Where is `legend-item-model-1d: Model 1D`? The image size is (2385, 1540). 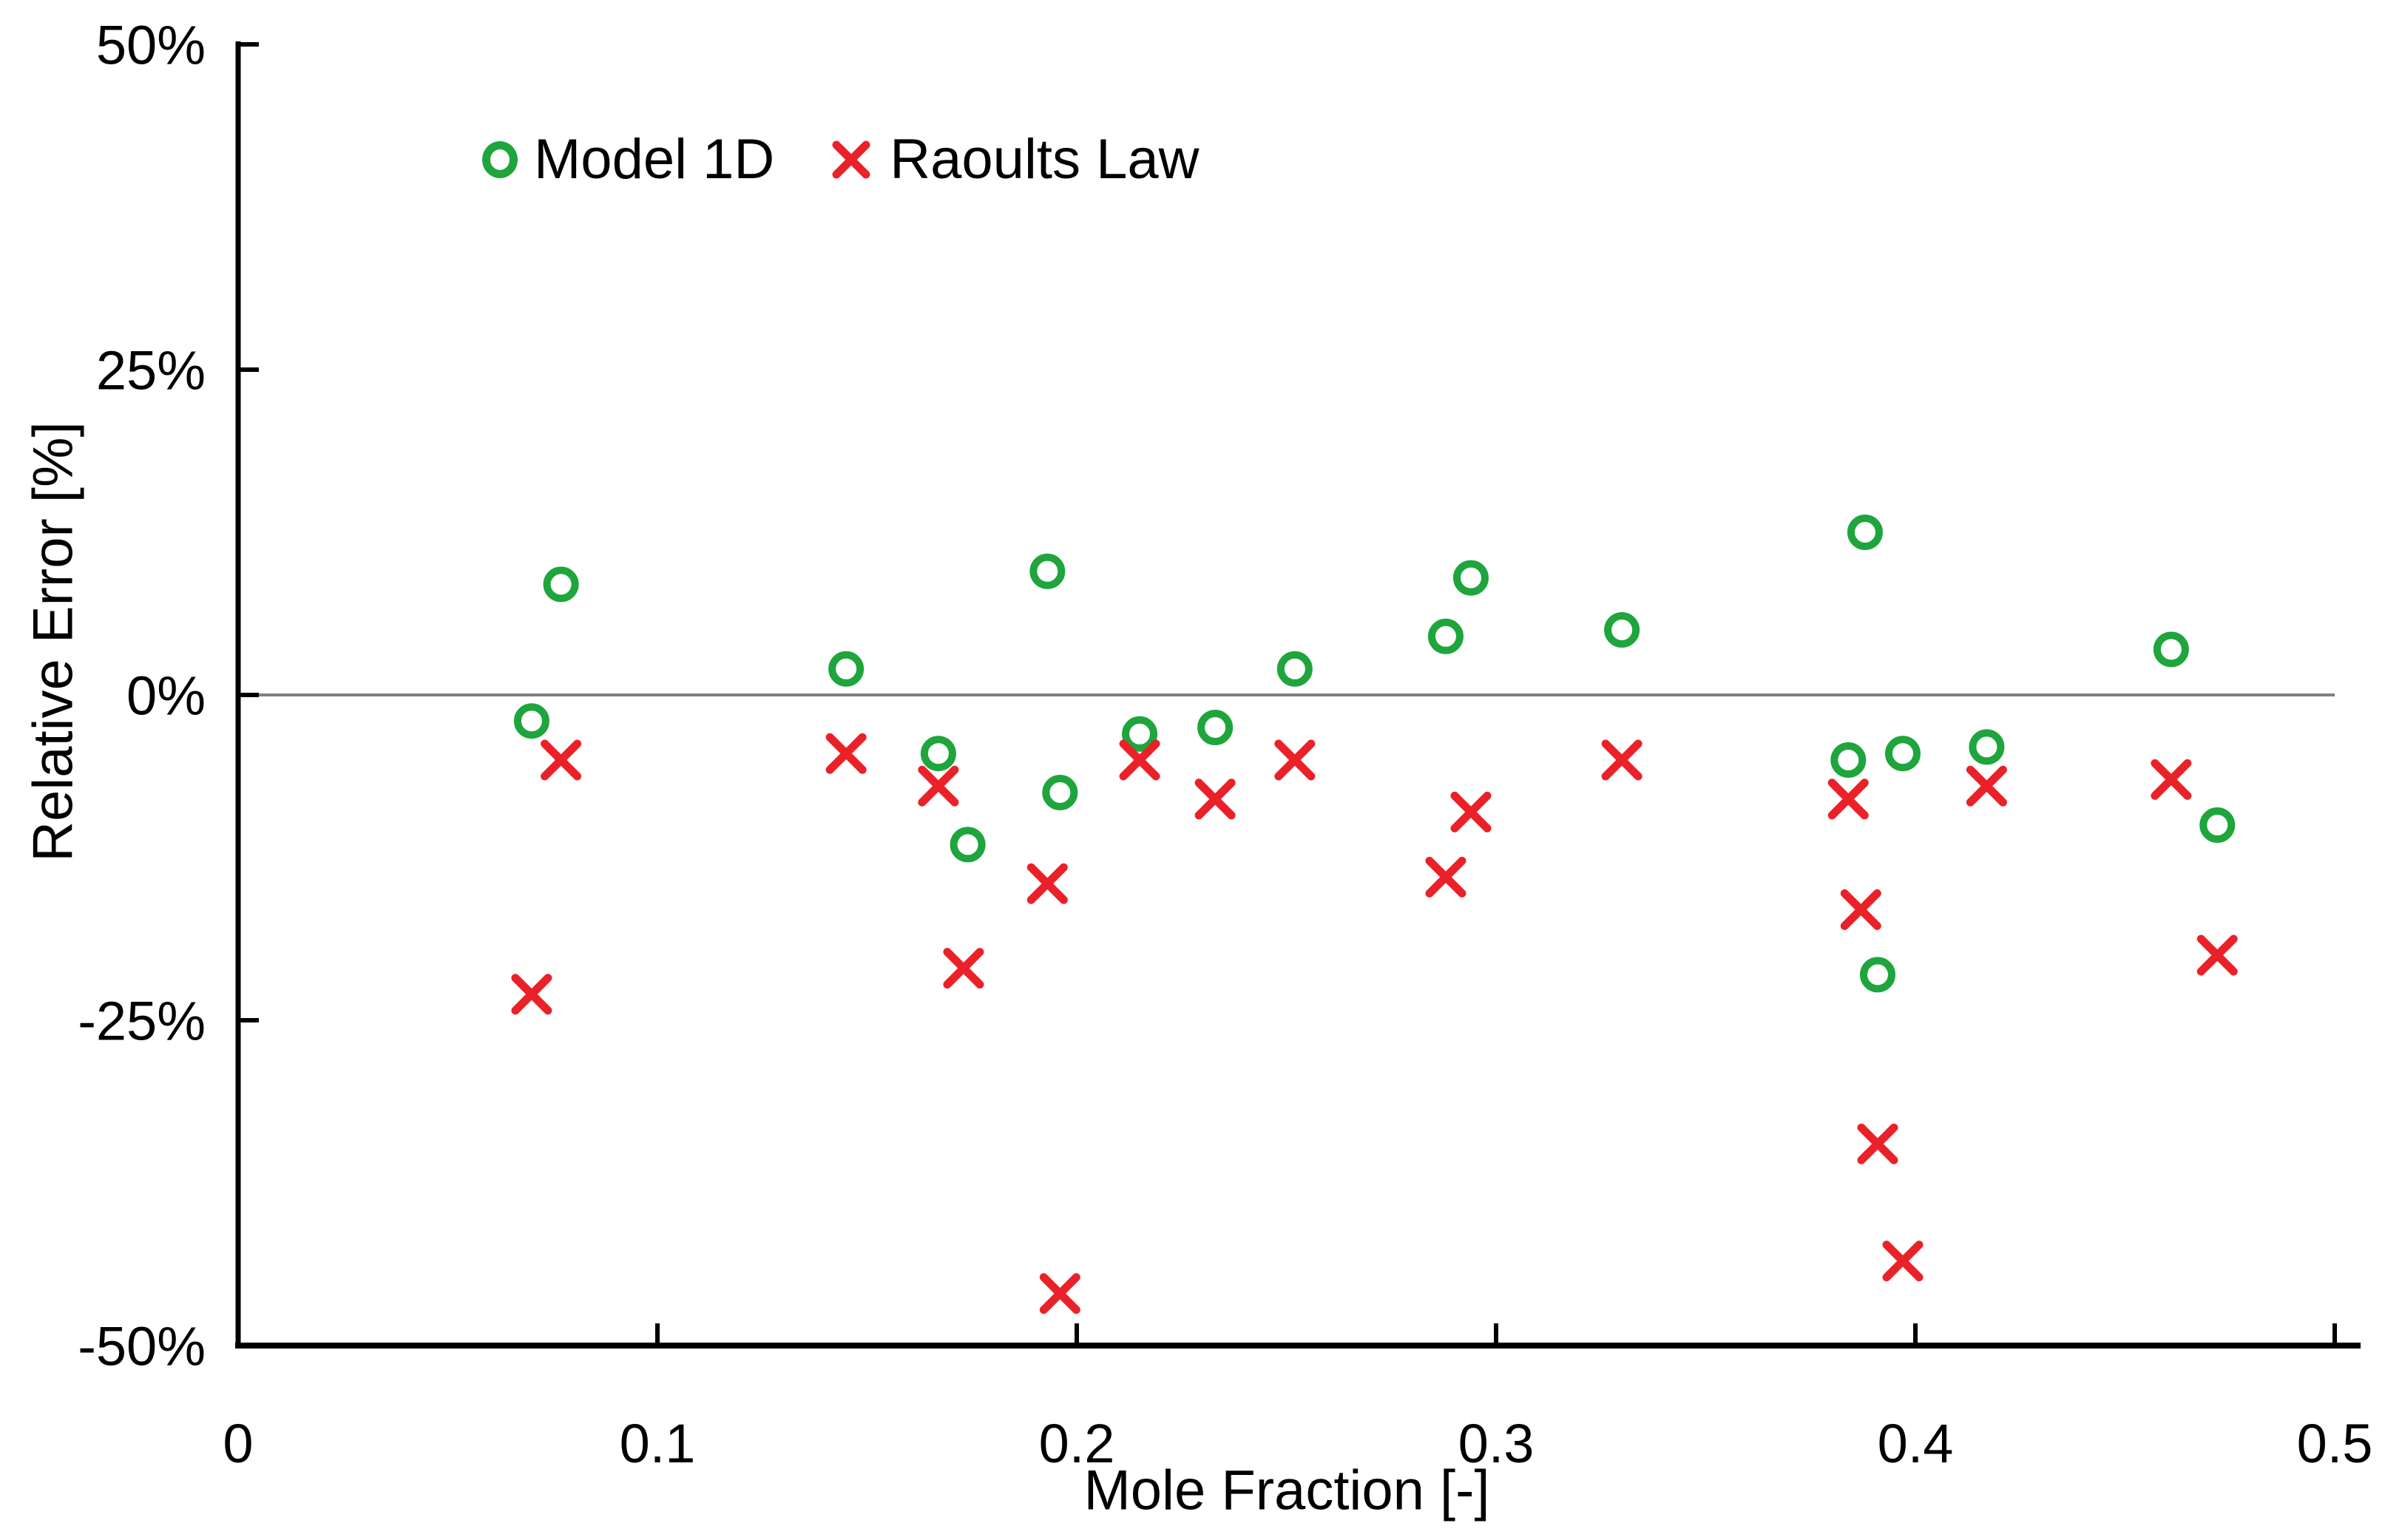
legend-item-model-1d: Model 1D is located at coordinates (628, 160).